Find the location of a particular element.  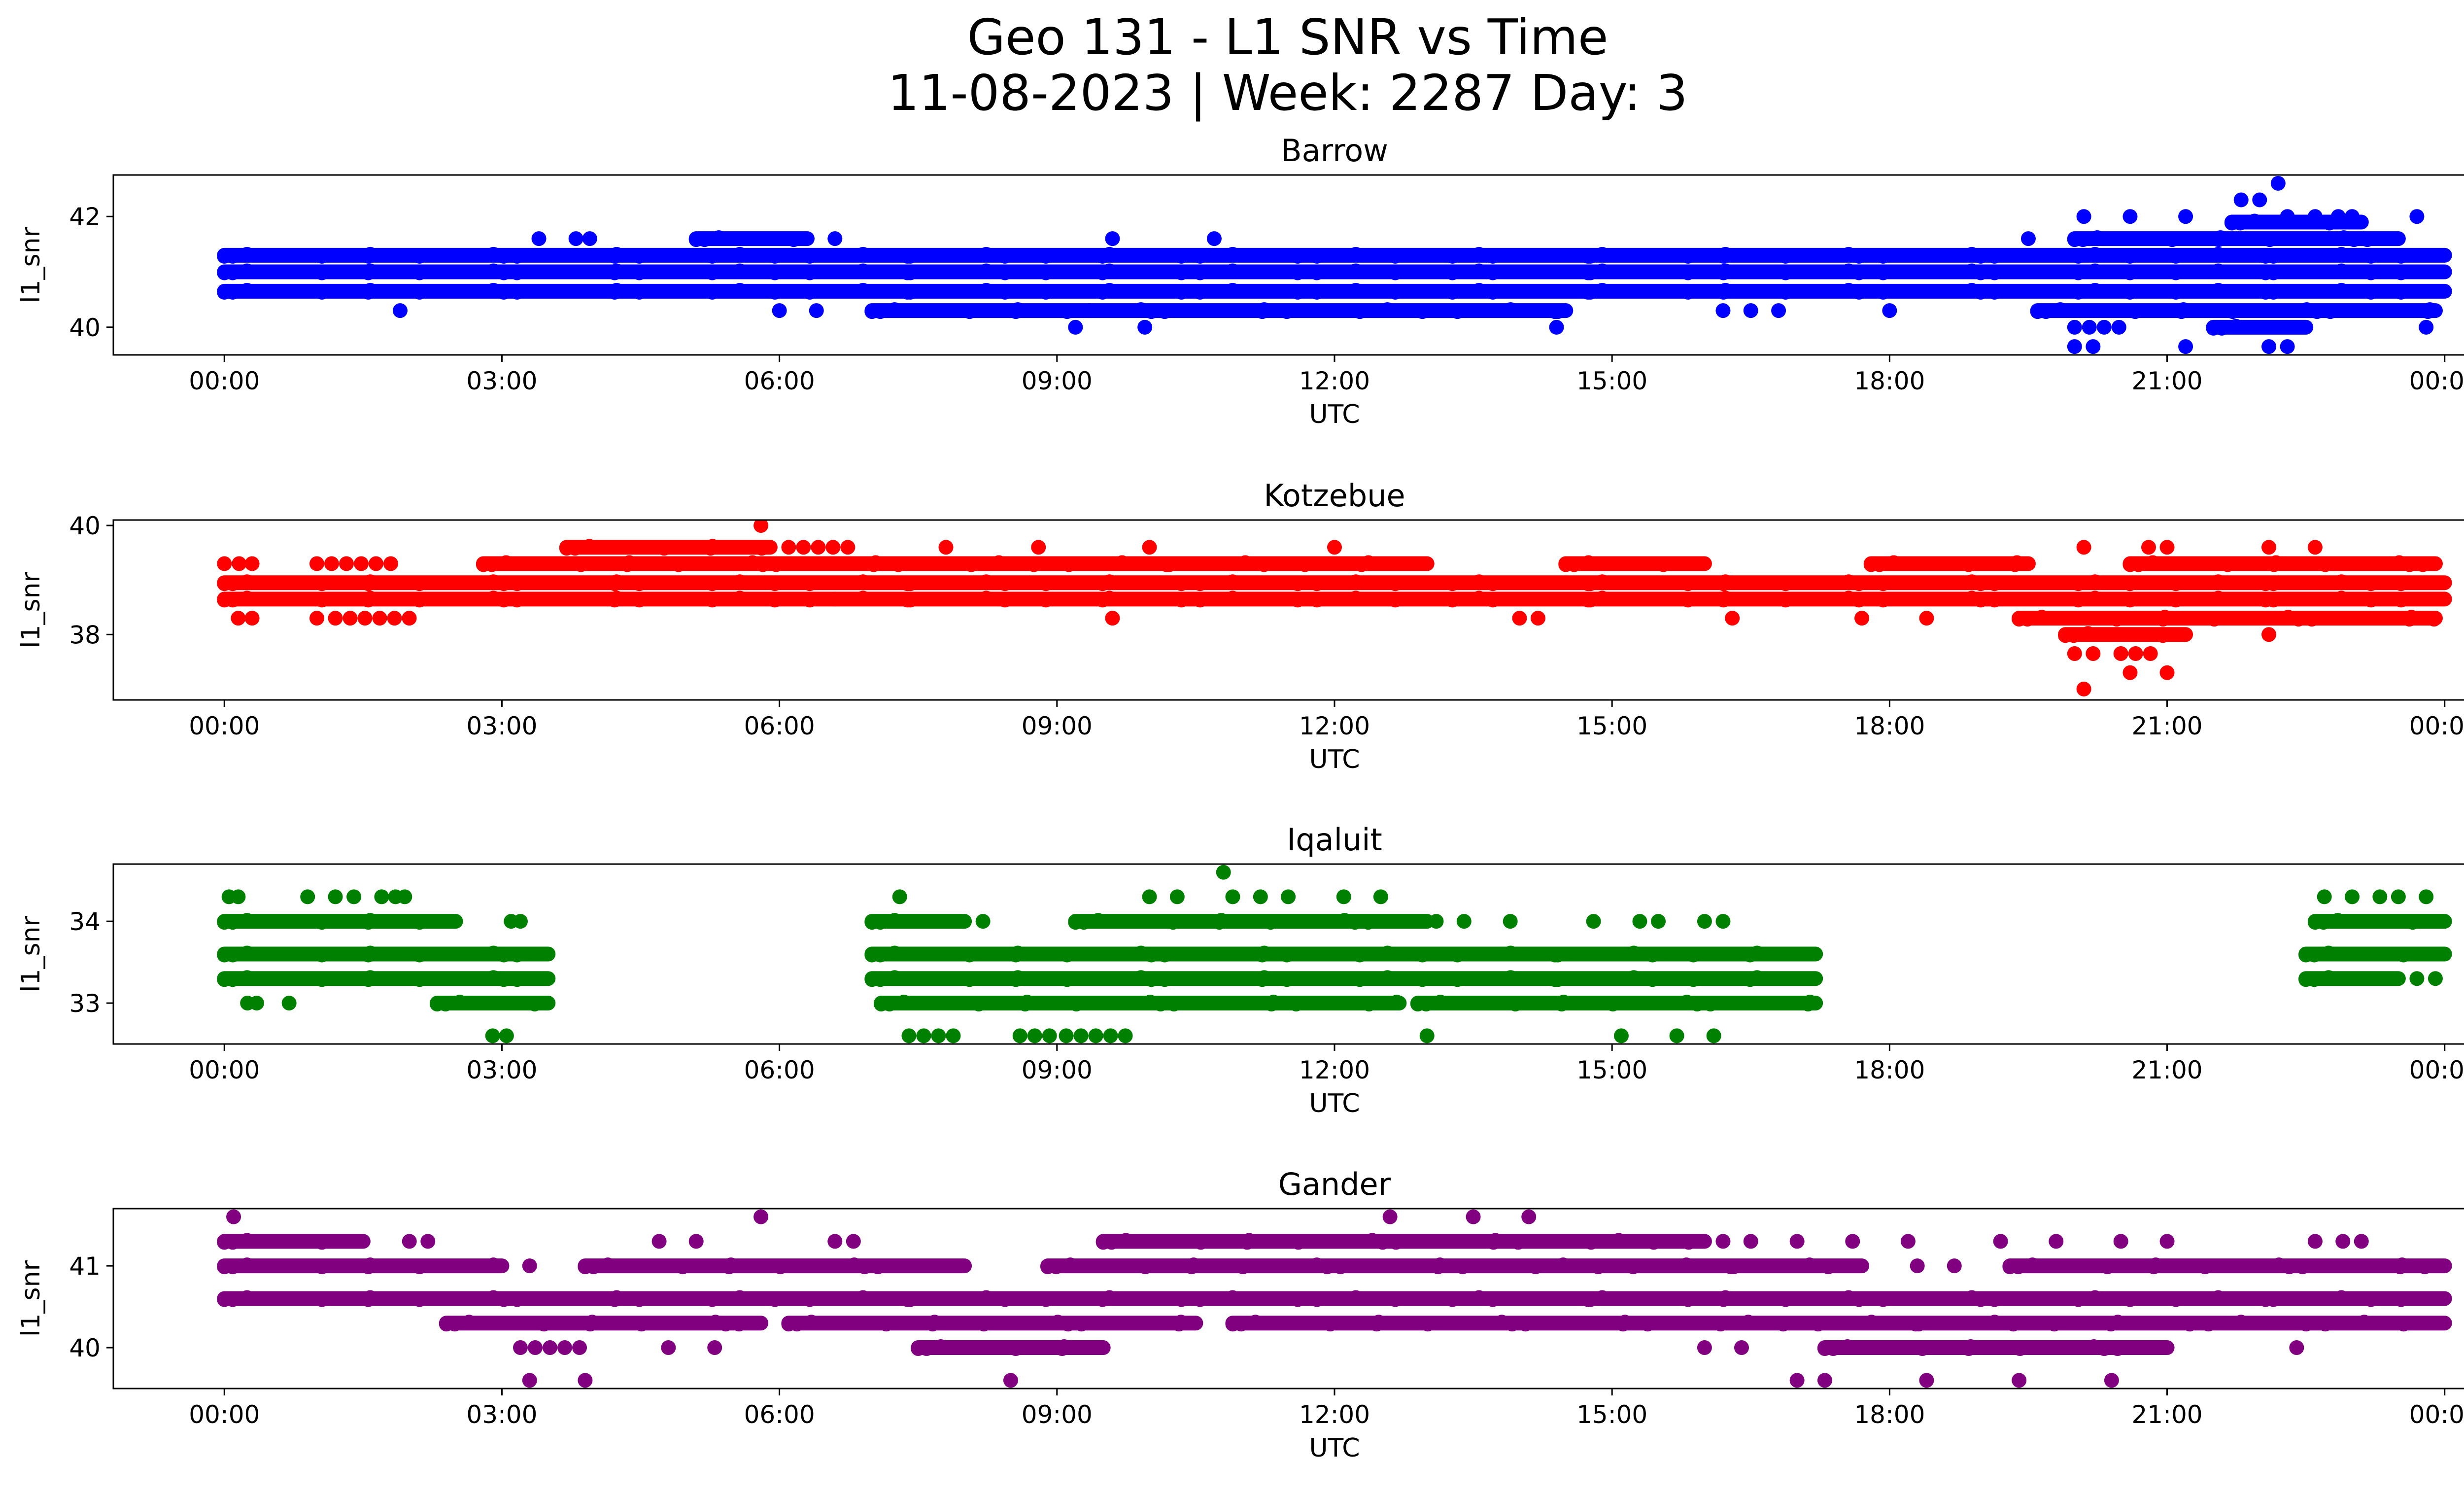

x-tick-label: 18:00 is located at coordinates (1889, 381).